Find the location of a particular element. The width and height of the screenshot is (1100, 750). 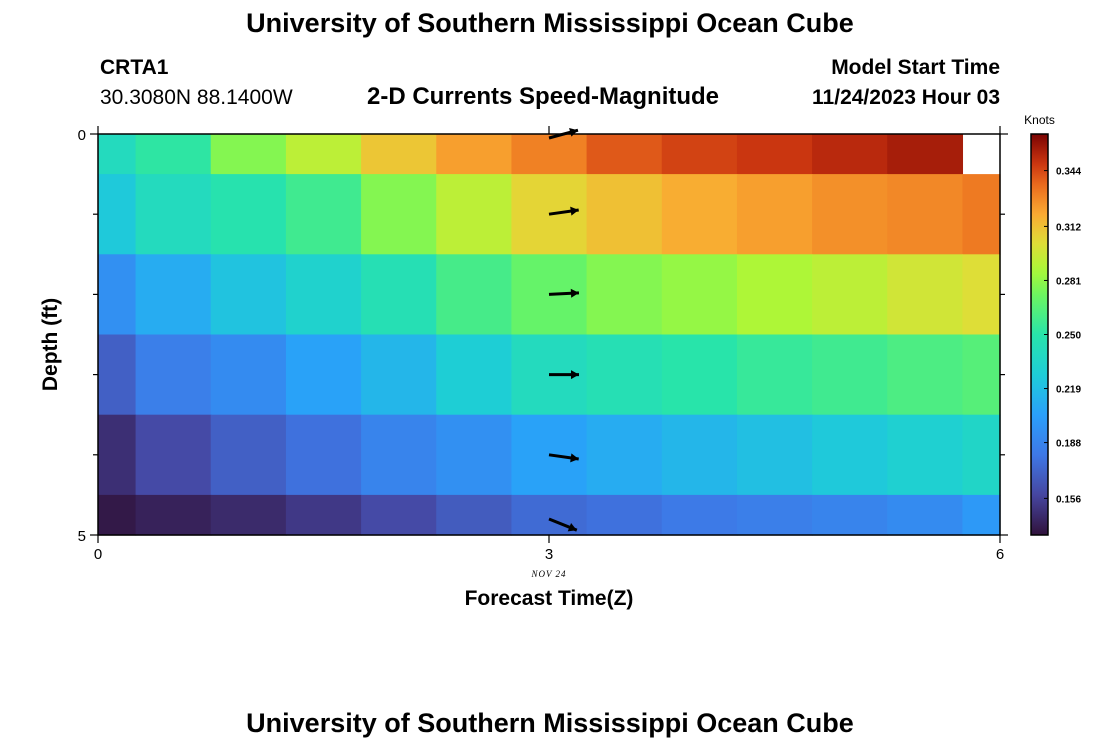

colorbar-tick-label: 0.188 is located at coordinates (1068, 444).